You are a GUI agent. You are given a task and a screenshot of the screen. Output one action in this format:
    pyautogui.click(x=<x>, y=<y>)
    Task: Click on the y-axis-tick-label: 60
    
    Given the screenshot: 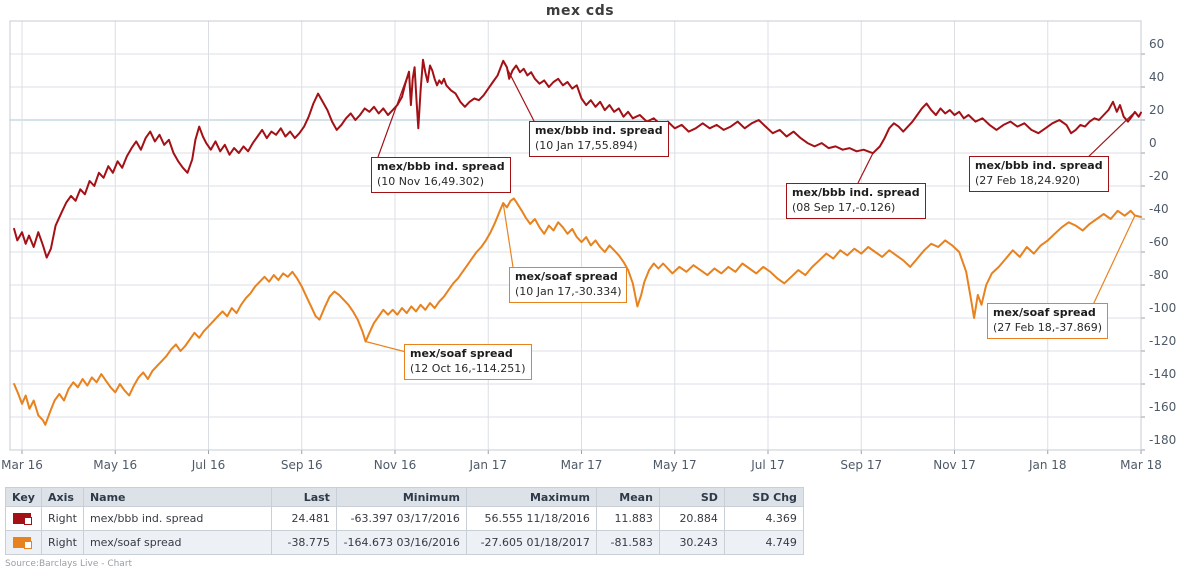 What is the action you would take?
    pyautogui.click(x=1157, y=44)
    